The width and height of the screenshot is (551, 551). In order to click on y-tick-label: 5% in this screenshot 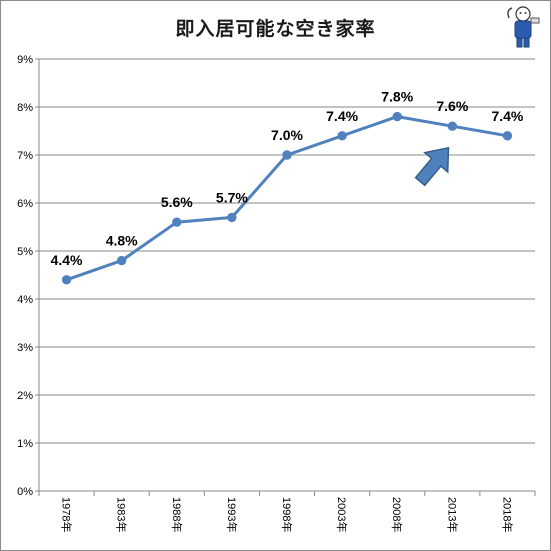, I will do `click(25, 252)`.